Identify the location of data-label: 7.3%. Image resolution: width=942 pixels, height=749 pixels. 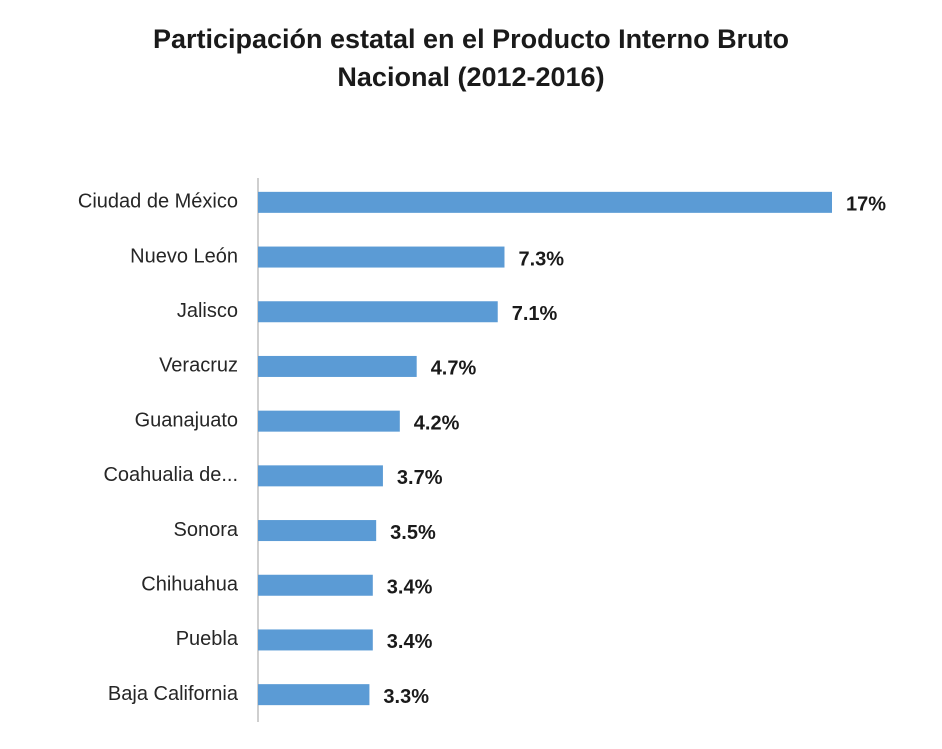
(541, 259).